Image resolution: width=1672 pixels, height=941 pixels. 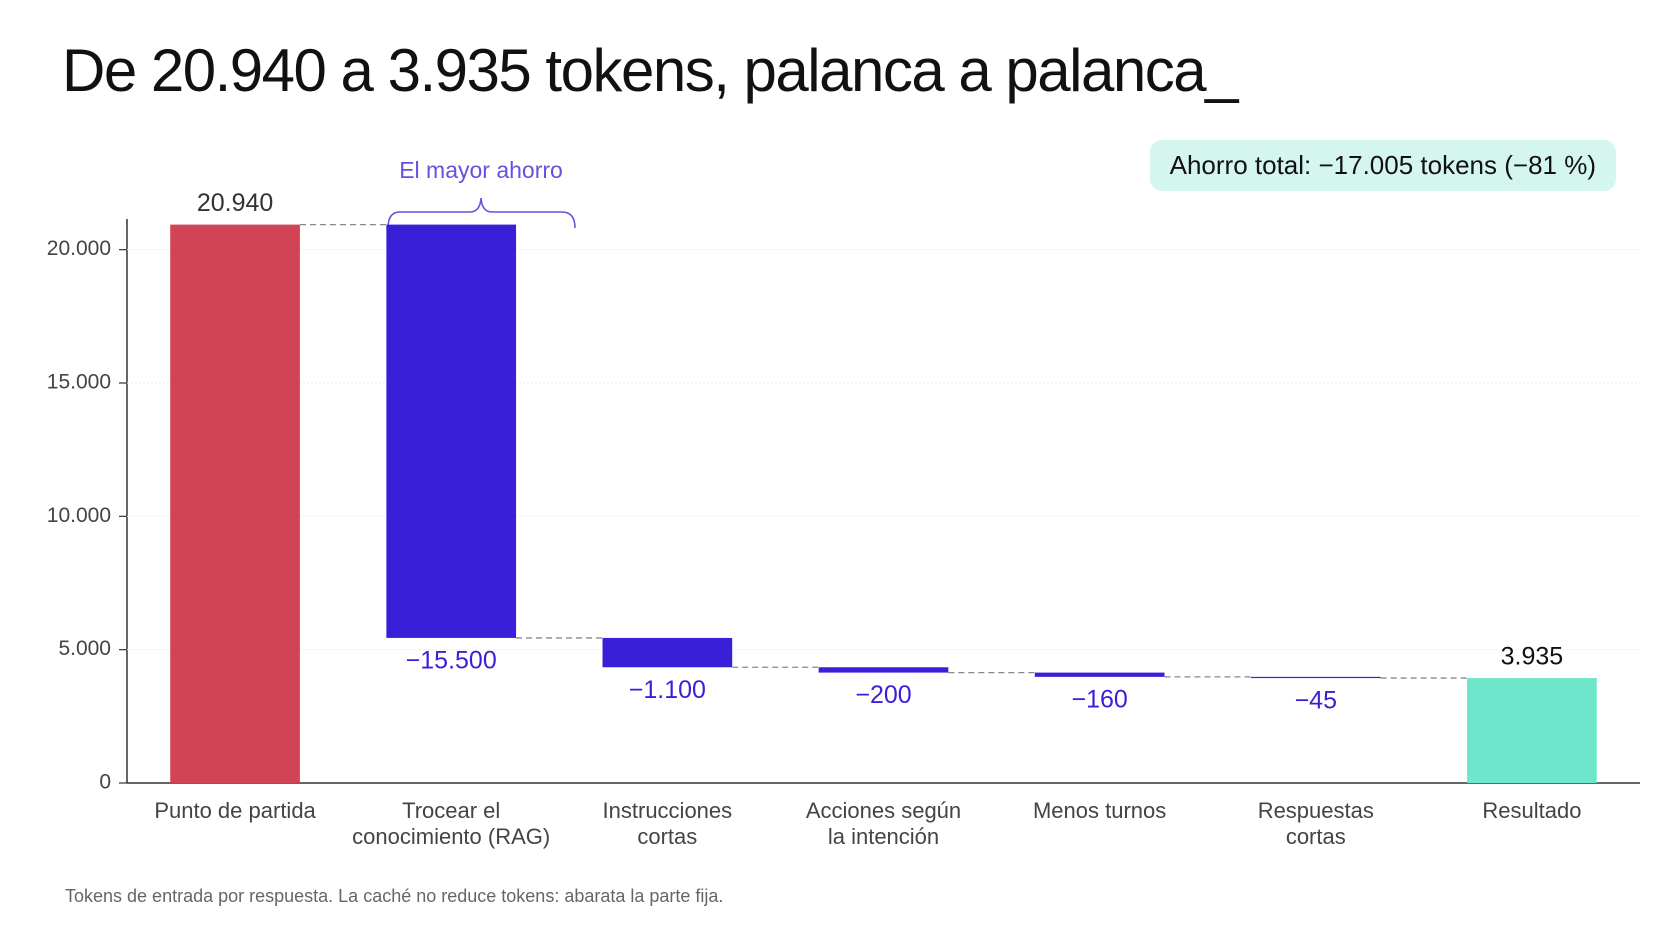 What do you see at coordinates (79, 515) in the screenshot?
I see `y-tick-label: 10.000` at bounding box center [79, 515].